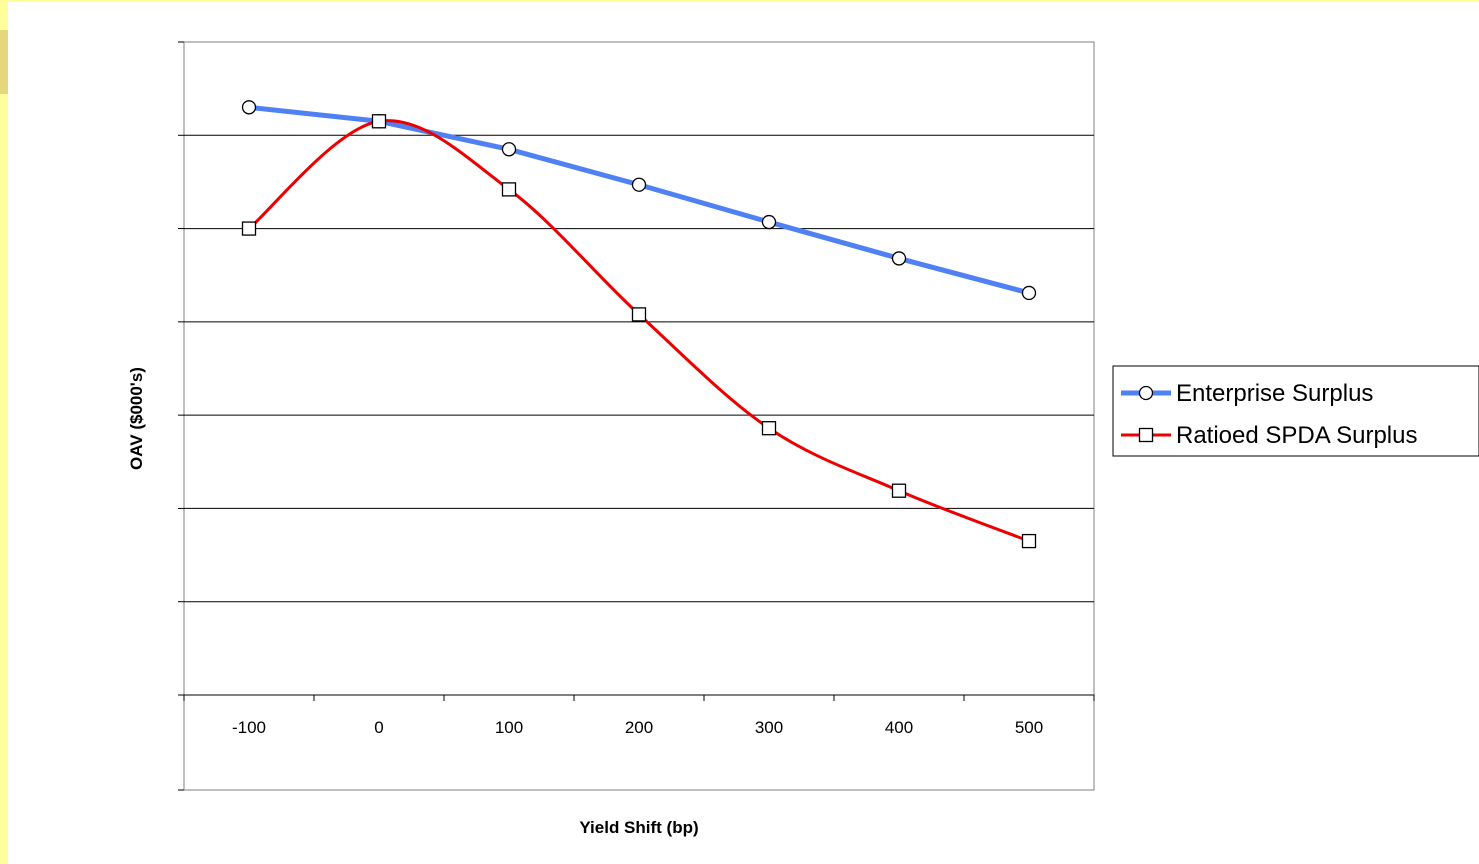  What do you see at coordinates (639, 727) in the screenshot?
I see `x-tick-label: 200` at bounding box center [639, 727].